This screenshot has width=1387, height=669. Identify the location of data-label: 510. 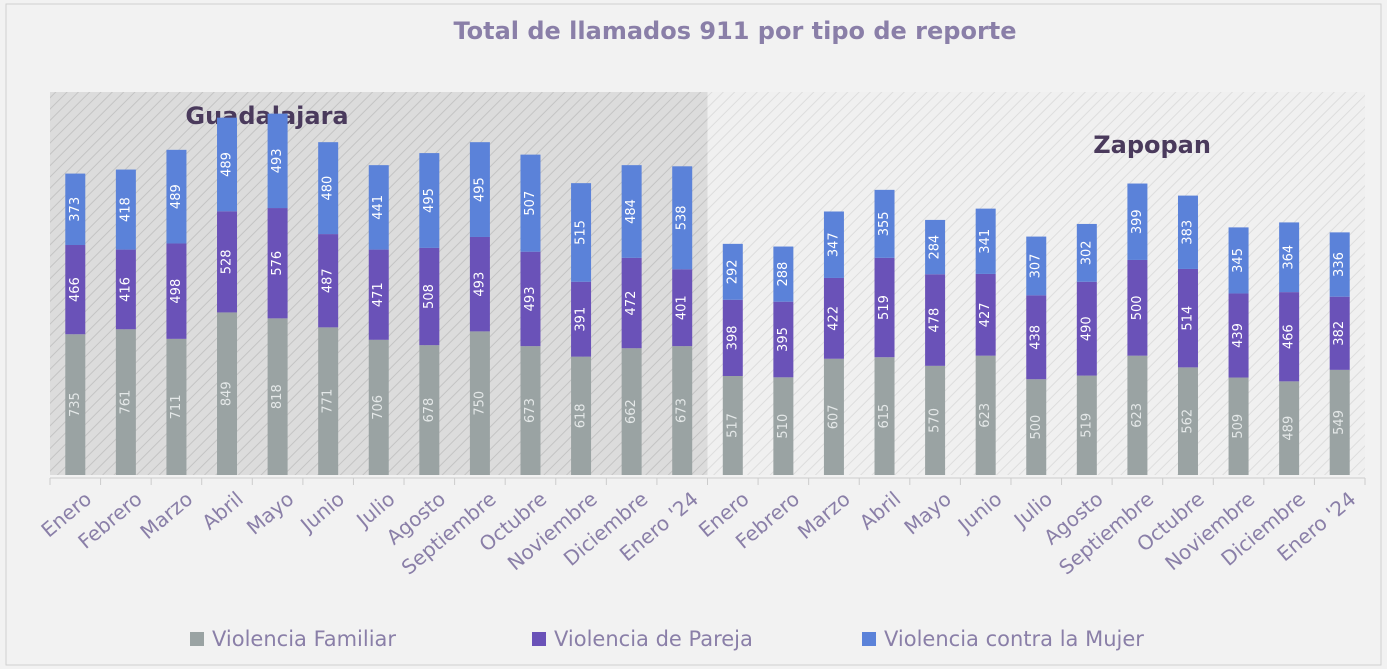
(783, 426).